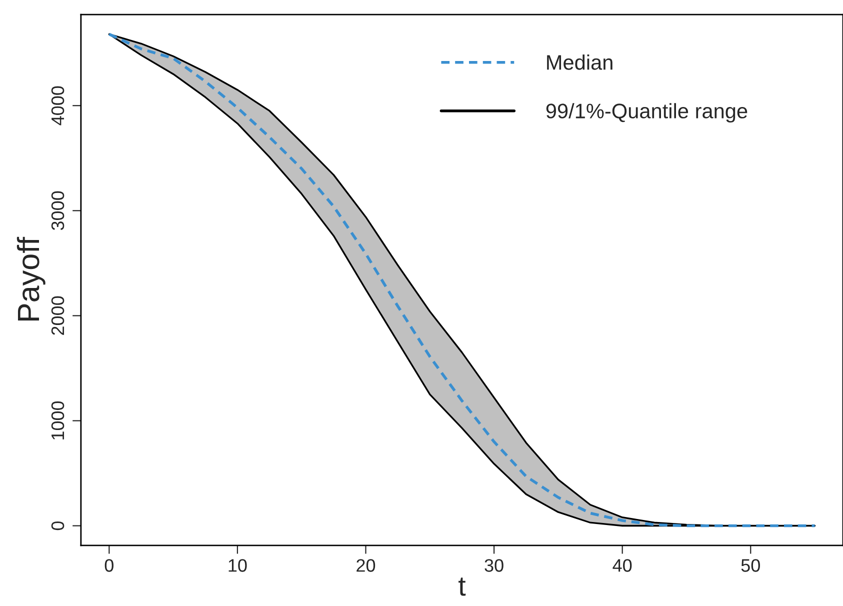 The height and width of the screenshot is (606, 843). Describe the element at coordinates (109, 565) in the screenshot. I see `x-tick-label: 0` at that location.